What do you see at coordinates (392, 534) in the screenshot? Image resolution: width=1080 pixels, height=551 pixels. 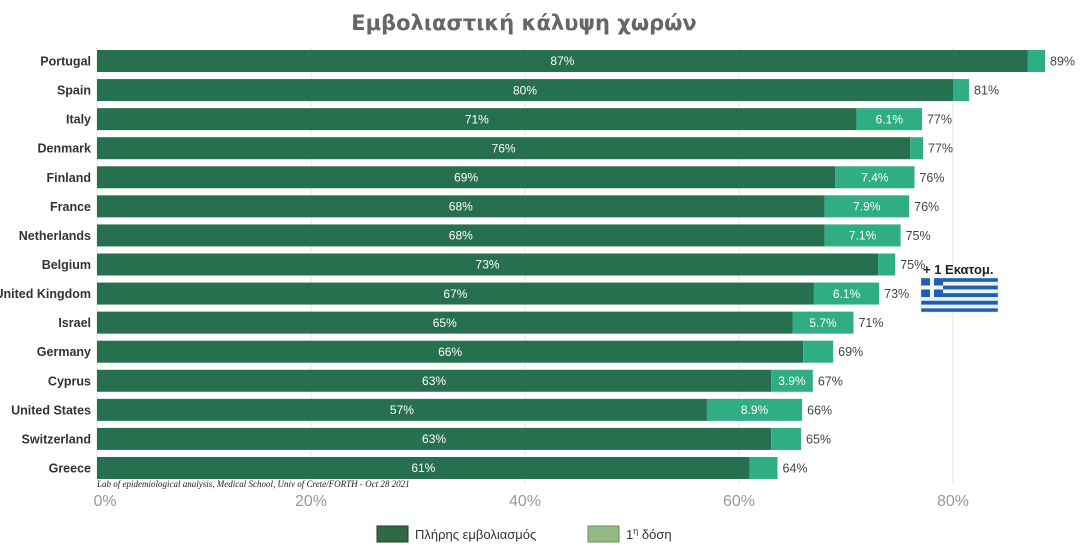 I see `legend-swatch-full` at bounding box center [392, 534].